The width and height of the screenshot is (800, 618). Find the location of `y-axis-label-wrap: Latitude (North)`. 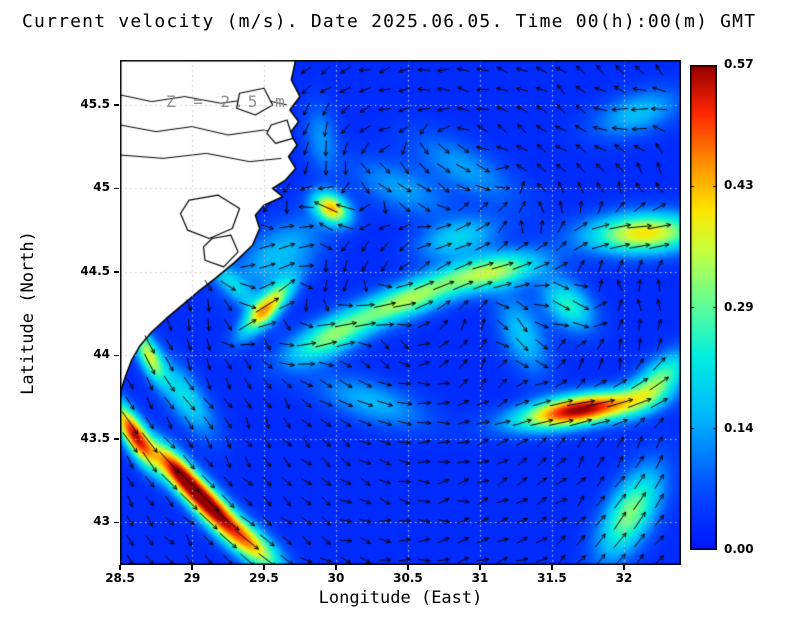

y-axis-label-wrap: Latitude (North) is located at coordinates (28, 312).